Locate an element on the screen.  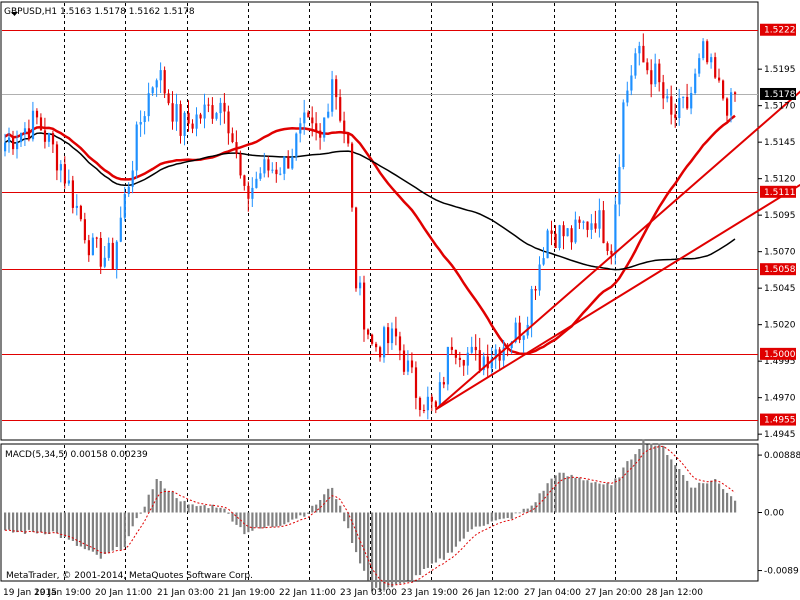
price-tick-label: 1.5095 is located at coordinates (780, 216).